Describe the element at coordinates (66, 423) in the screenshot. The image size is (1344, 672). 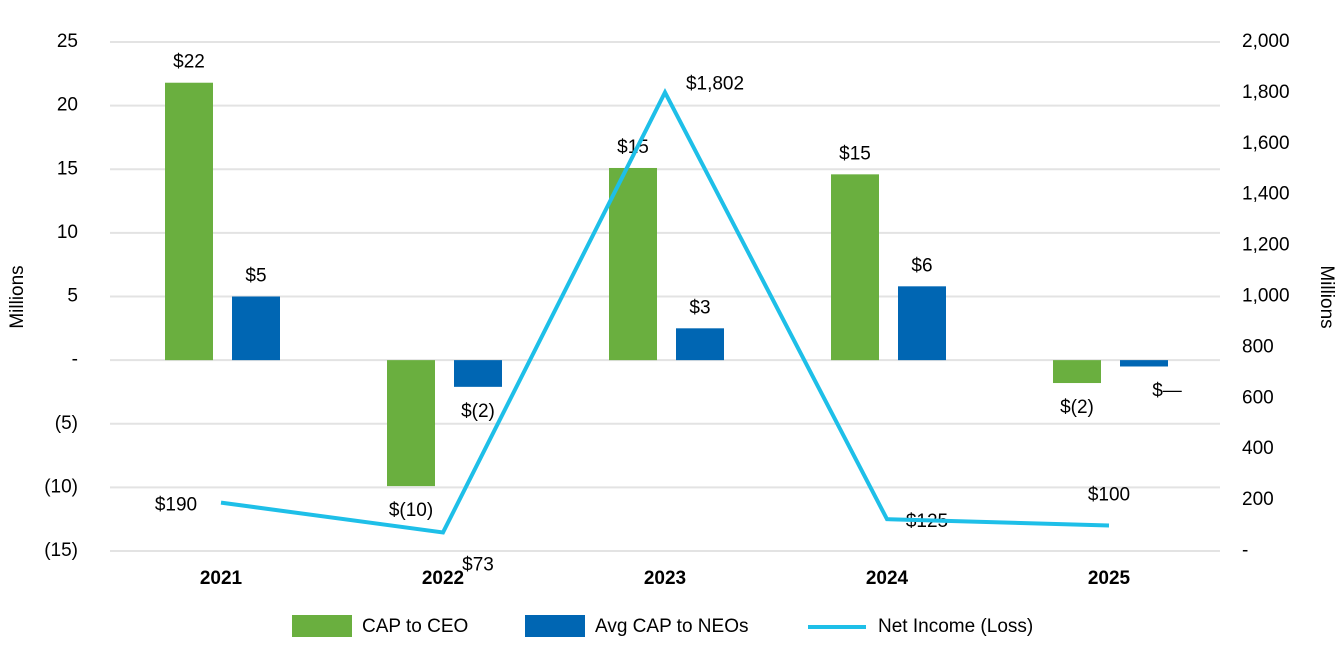
I see `y-tick-label: (5)` at that location.